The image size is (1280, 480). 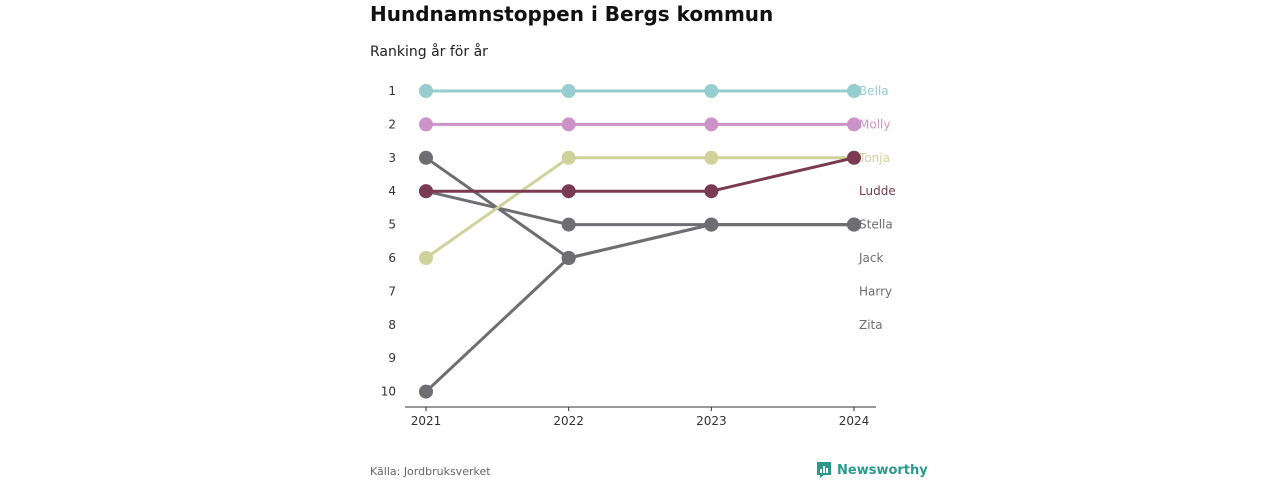 I want to click on x-tick-label: 2023, so click(x=711, y=421).